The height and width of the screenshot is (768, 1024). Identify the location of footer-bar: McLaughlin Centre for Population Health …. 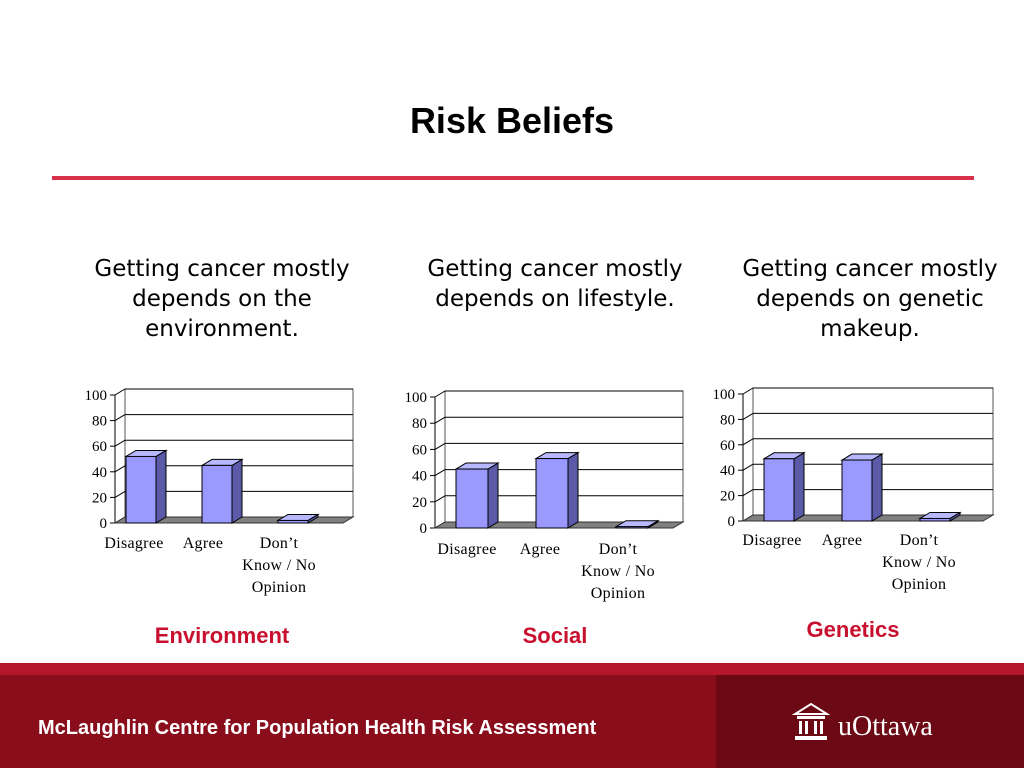
(512, 715).